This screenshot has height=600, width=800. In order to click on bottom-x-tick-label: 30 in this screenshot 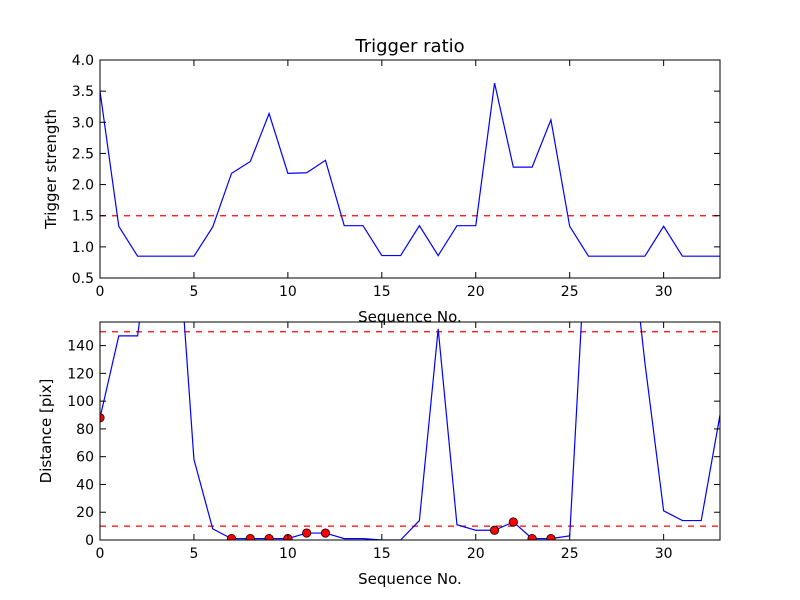, I will do `click(664, 554)`.